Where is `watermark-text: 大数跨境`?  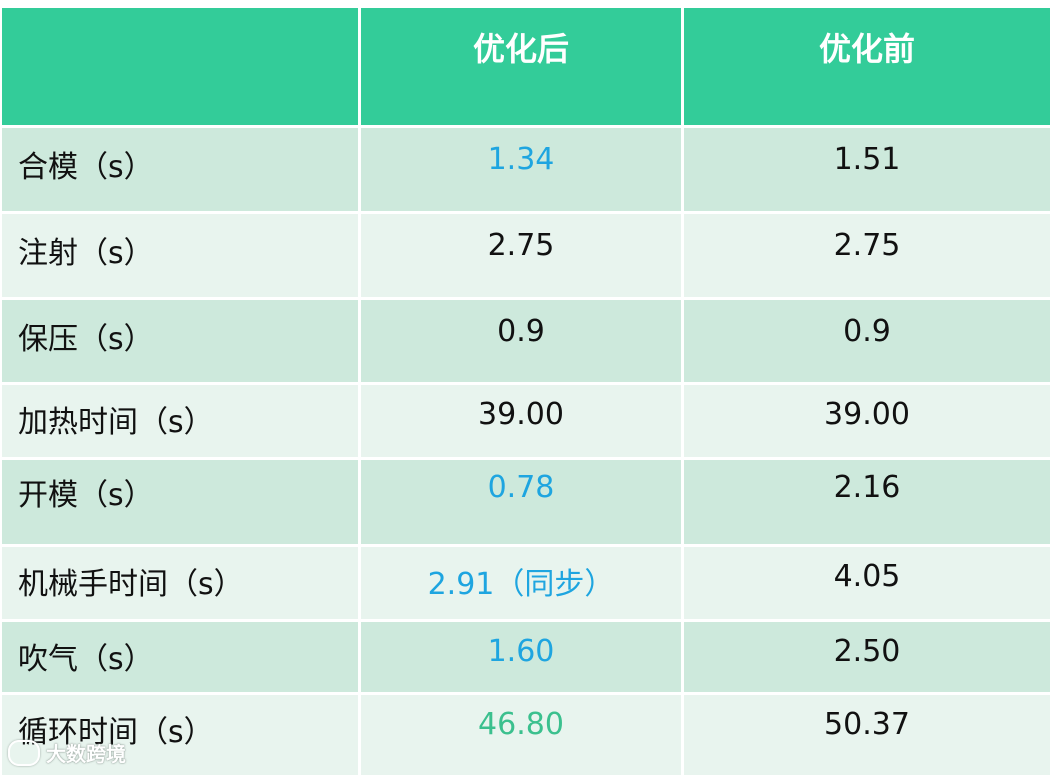 watermark-text: 大数跨境 is located at coordinates (86, 754).